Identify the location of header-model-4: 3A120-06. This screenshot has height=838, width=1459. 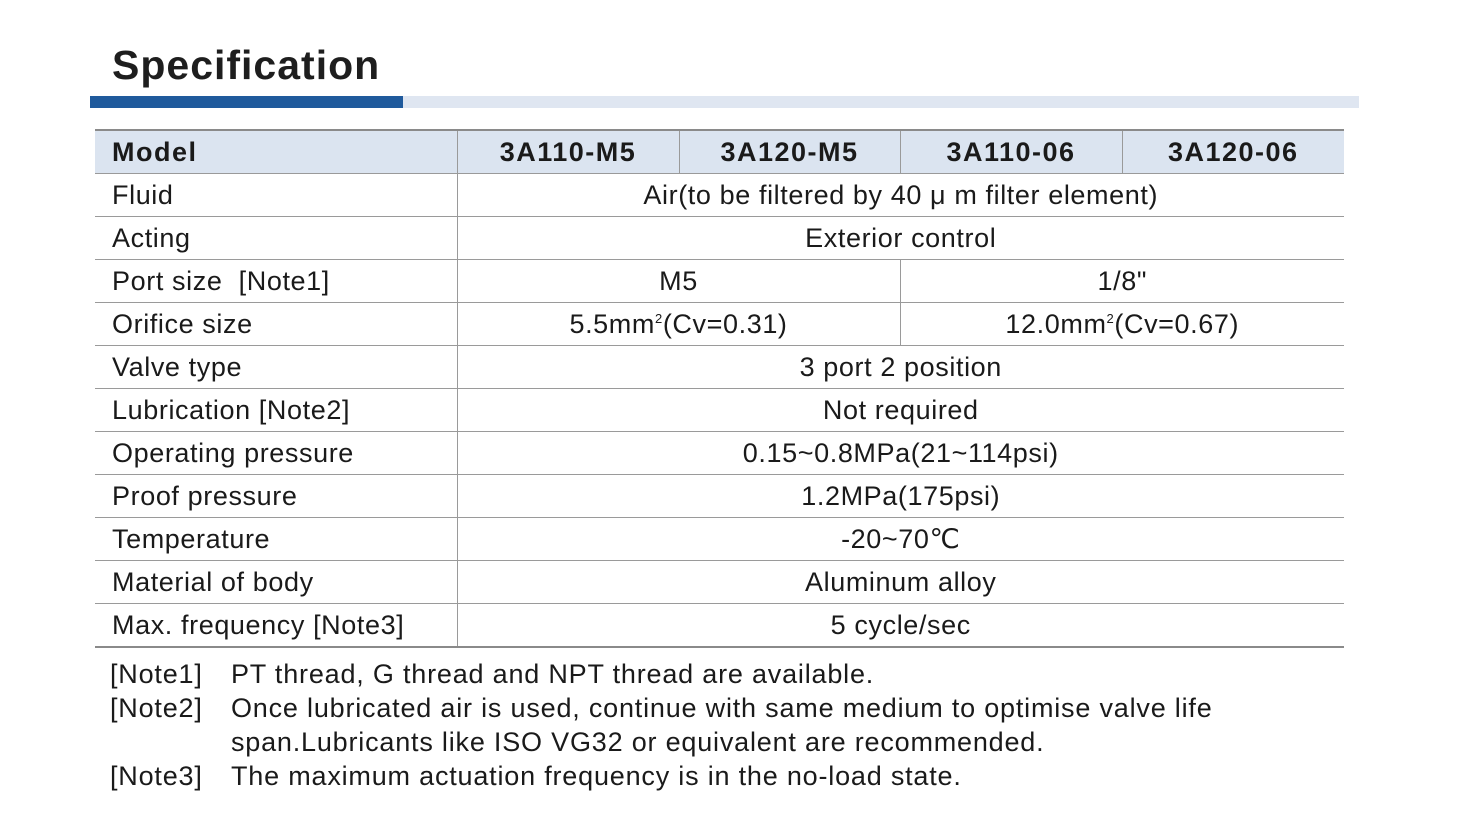
(1232, 151).